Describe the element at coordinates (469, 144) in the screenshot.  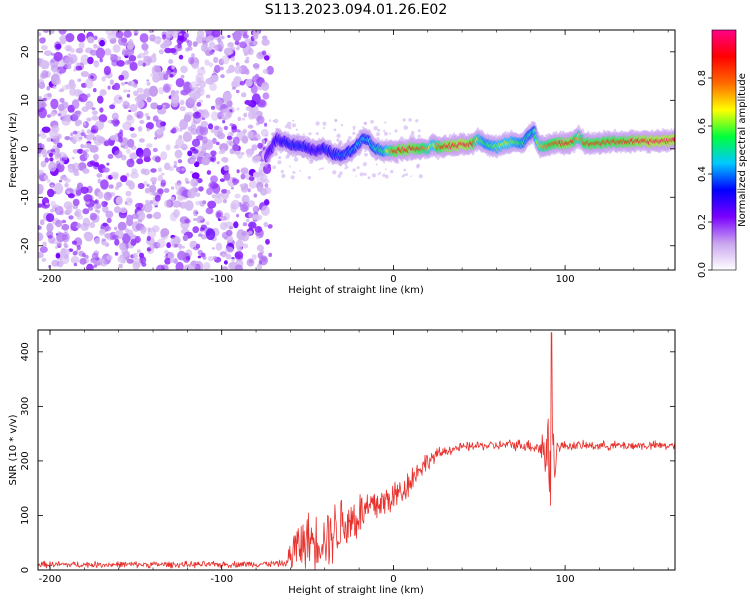
I see `signal-ridge` at that location.